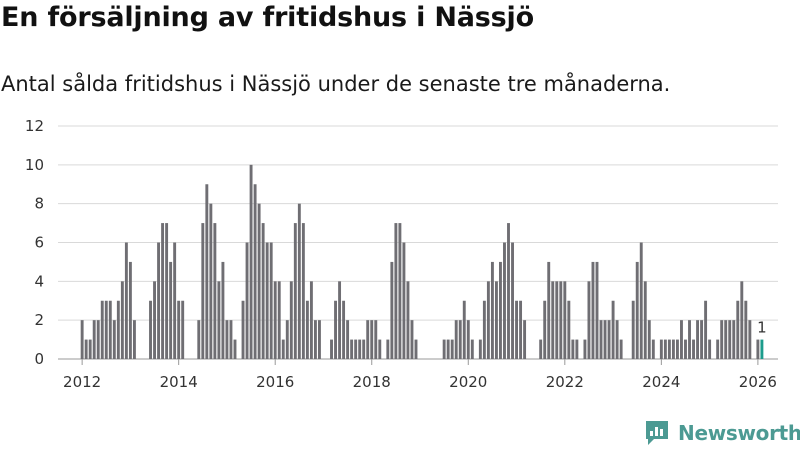 Image resolution: width=800 pixels, height=450 pixels. What do you see at coordinates (34, 165) in the screenshot?
I see `y-tick-label: 10` at bounding box center [34, 165].